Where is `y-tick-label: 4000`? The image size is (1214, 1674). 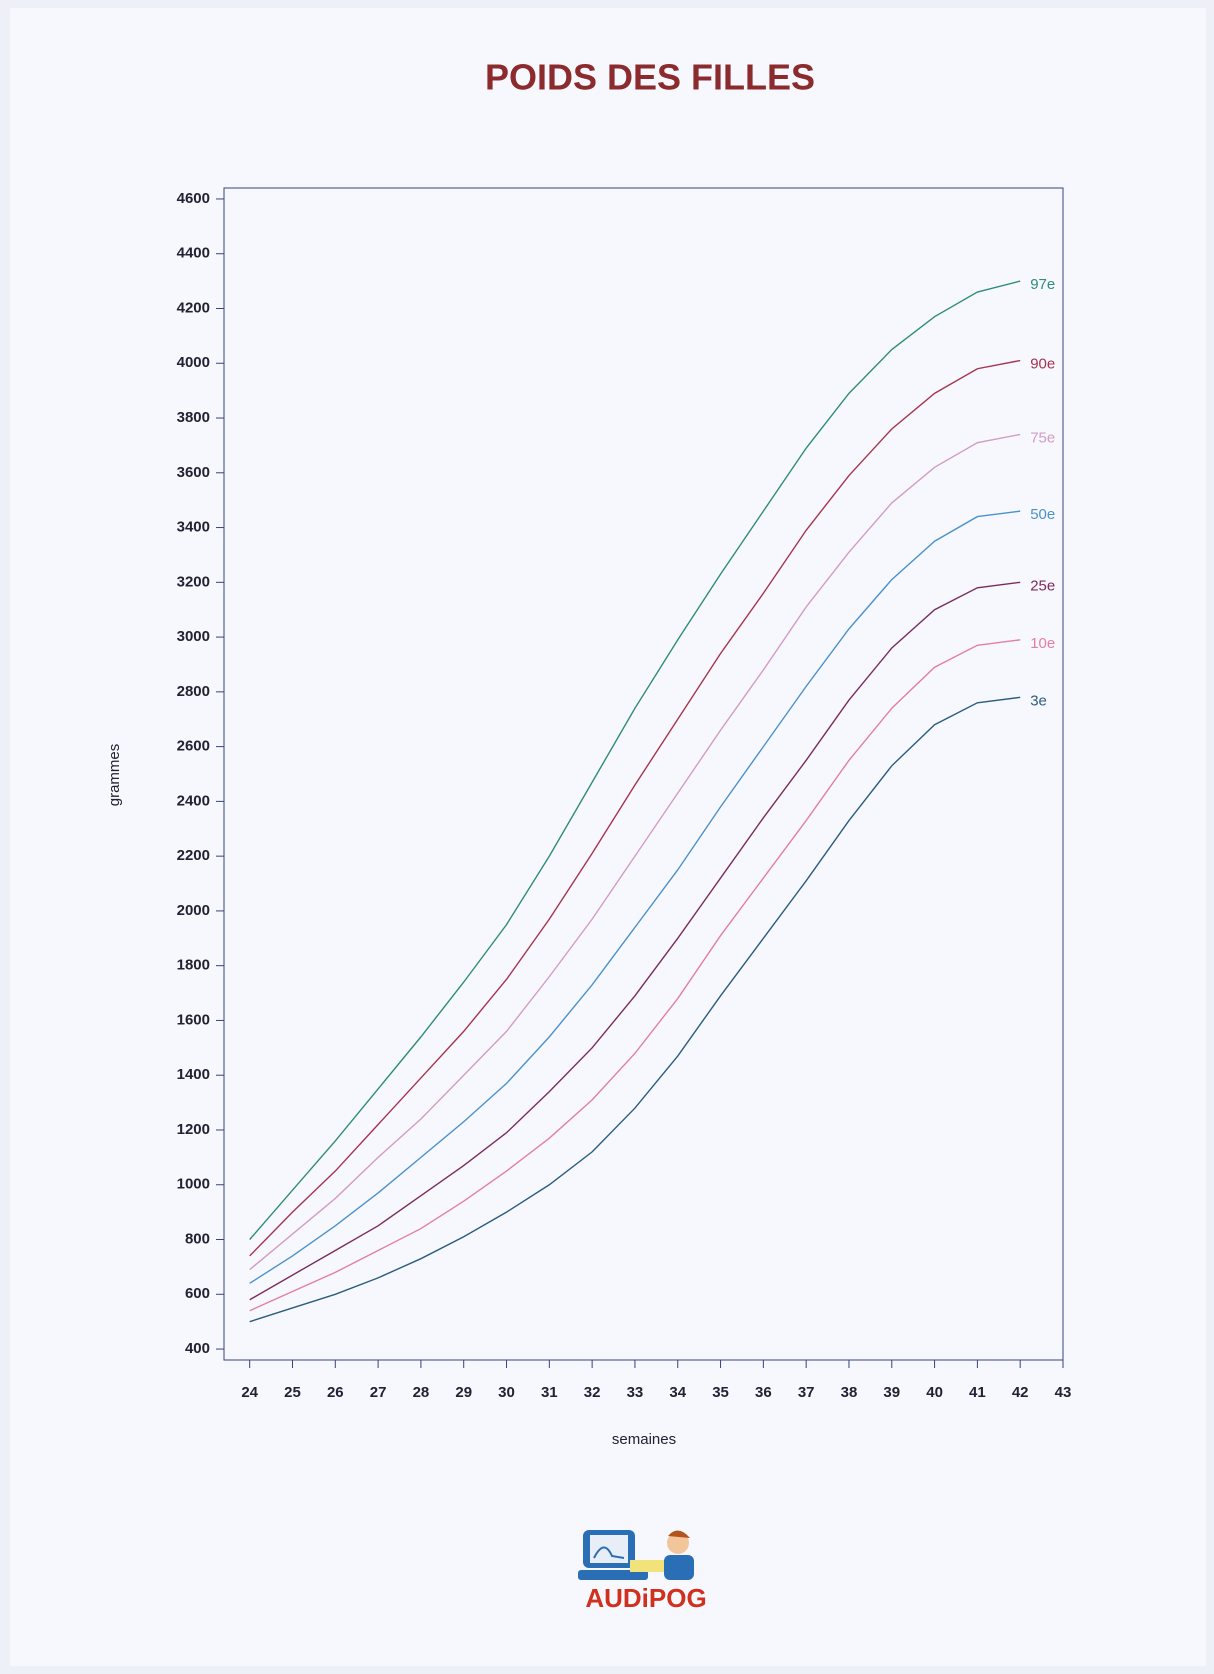 y-tick-label: 4000 is located at coordinates (193, 362).